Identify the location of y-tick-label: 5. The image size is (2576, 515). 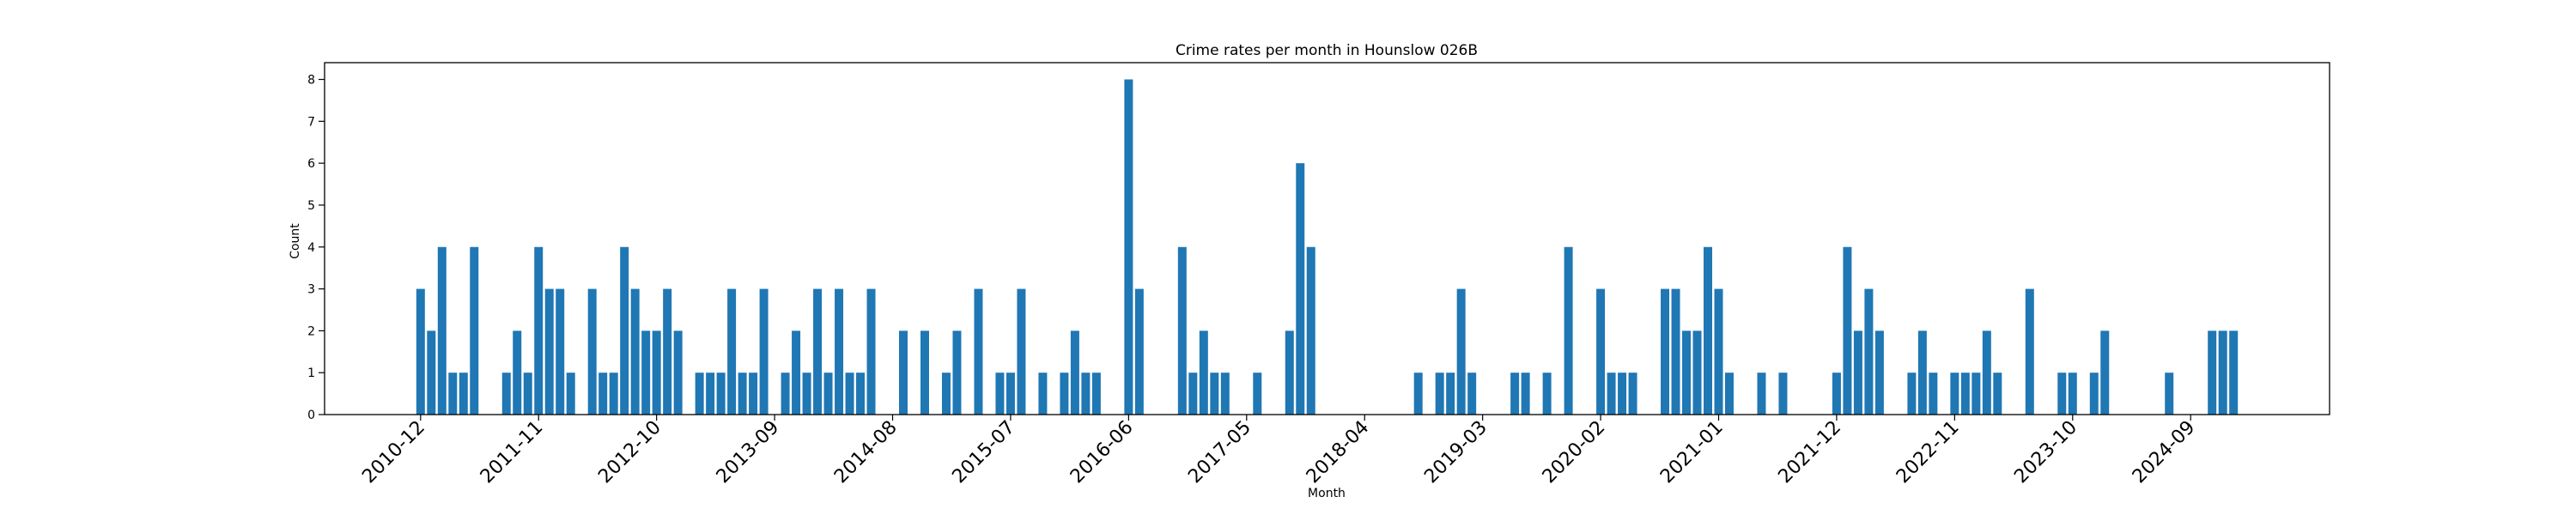
(311, 206).